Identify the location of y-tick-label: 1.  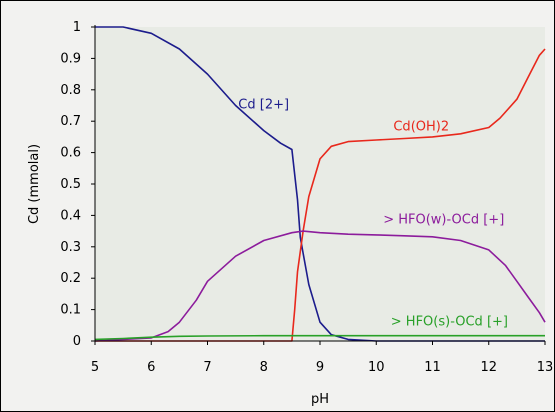
(77, 27).